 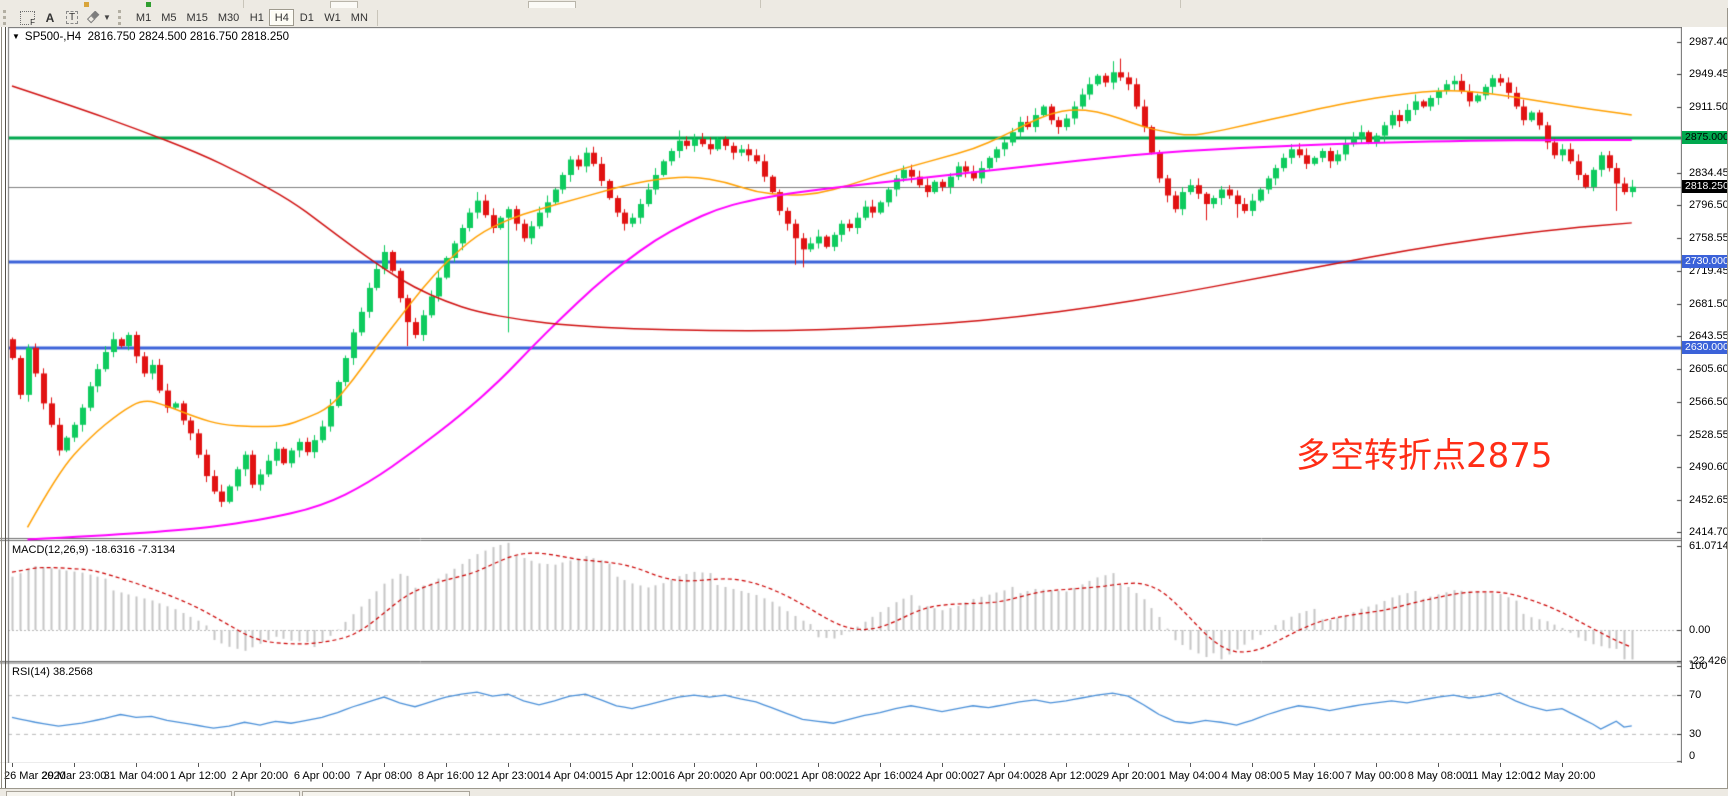 I want to click on price-tick-label: 2490.600, so click(x=1708, y=467).